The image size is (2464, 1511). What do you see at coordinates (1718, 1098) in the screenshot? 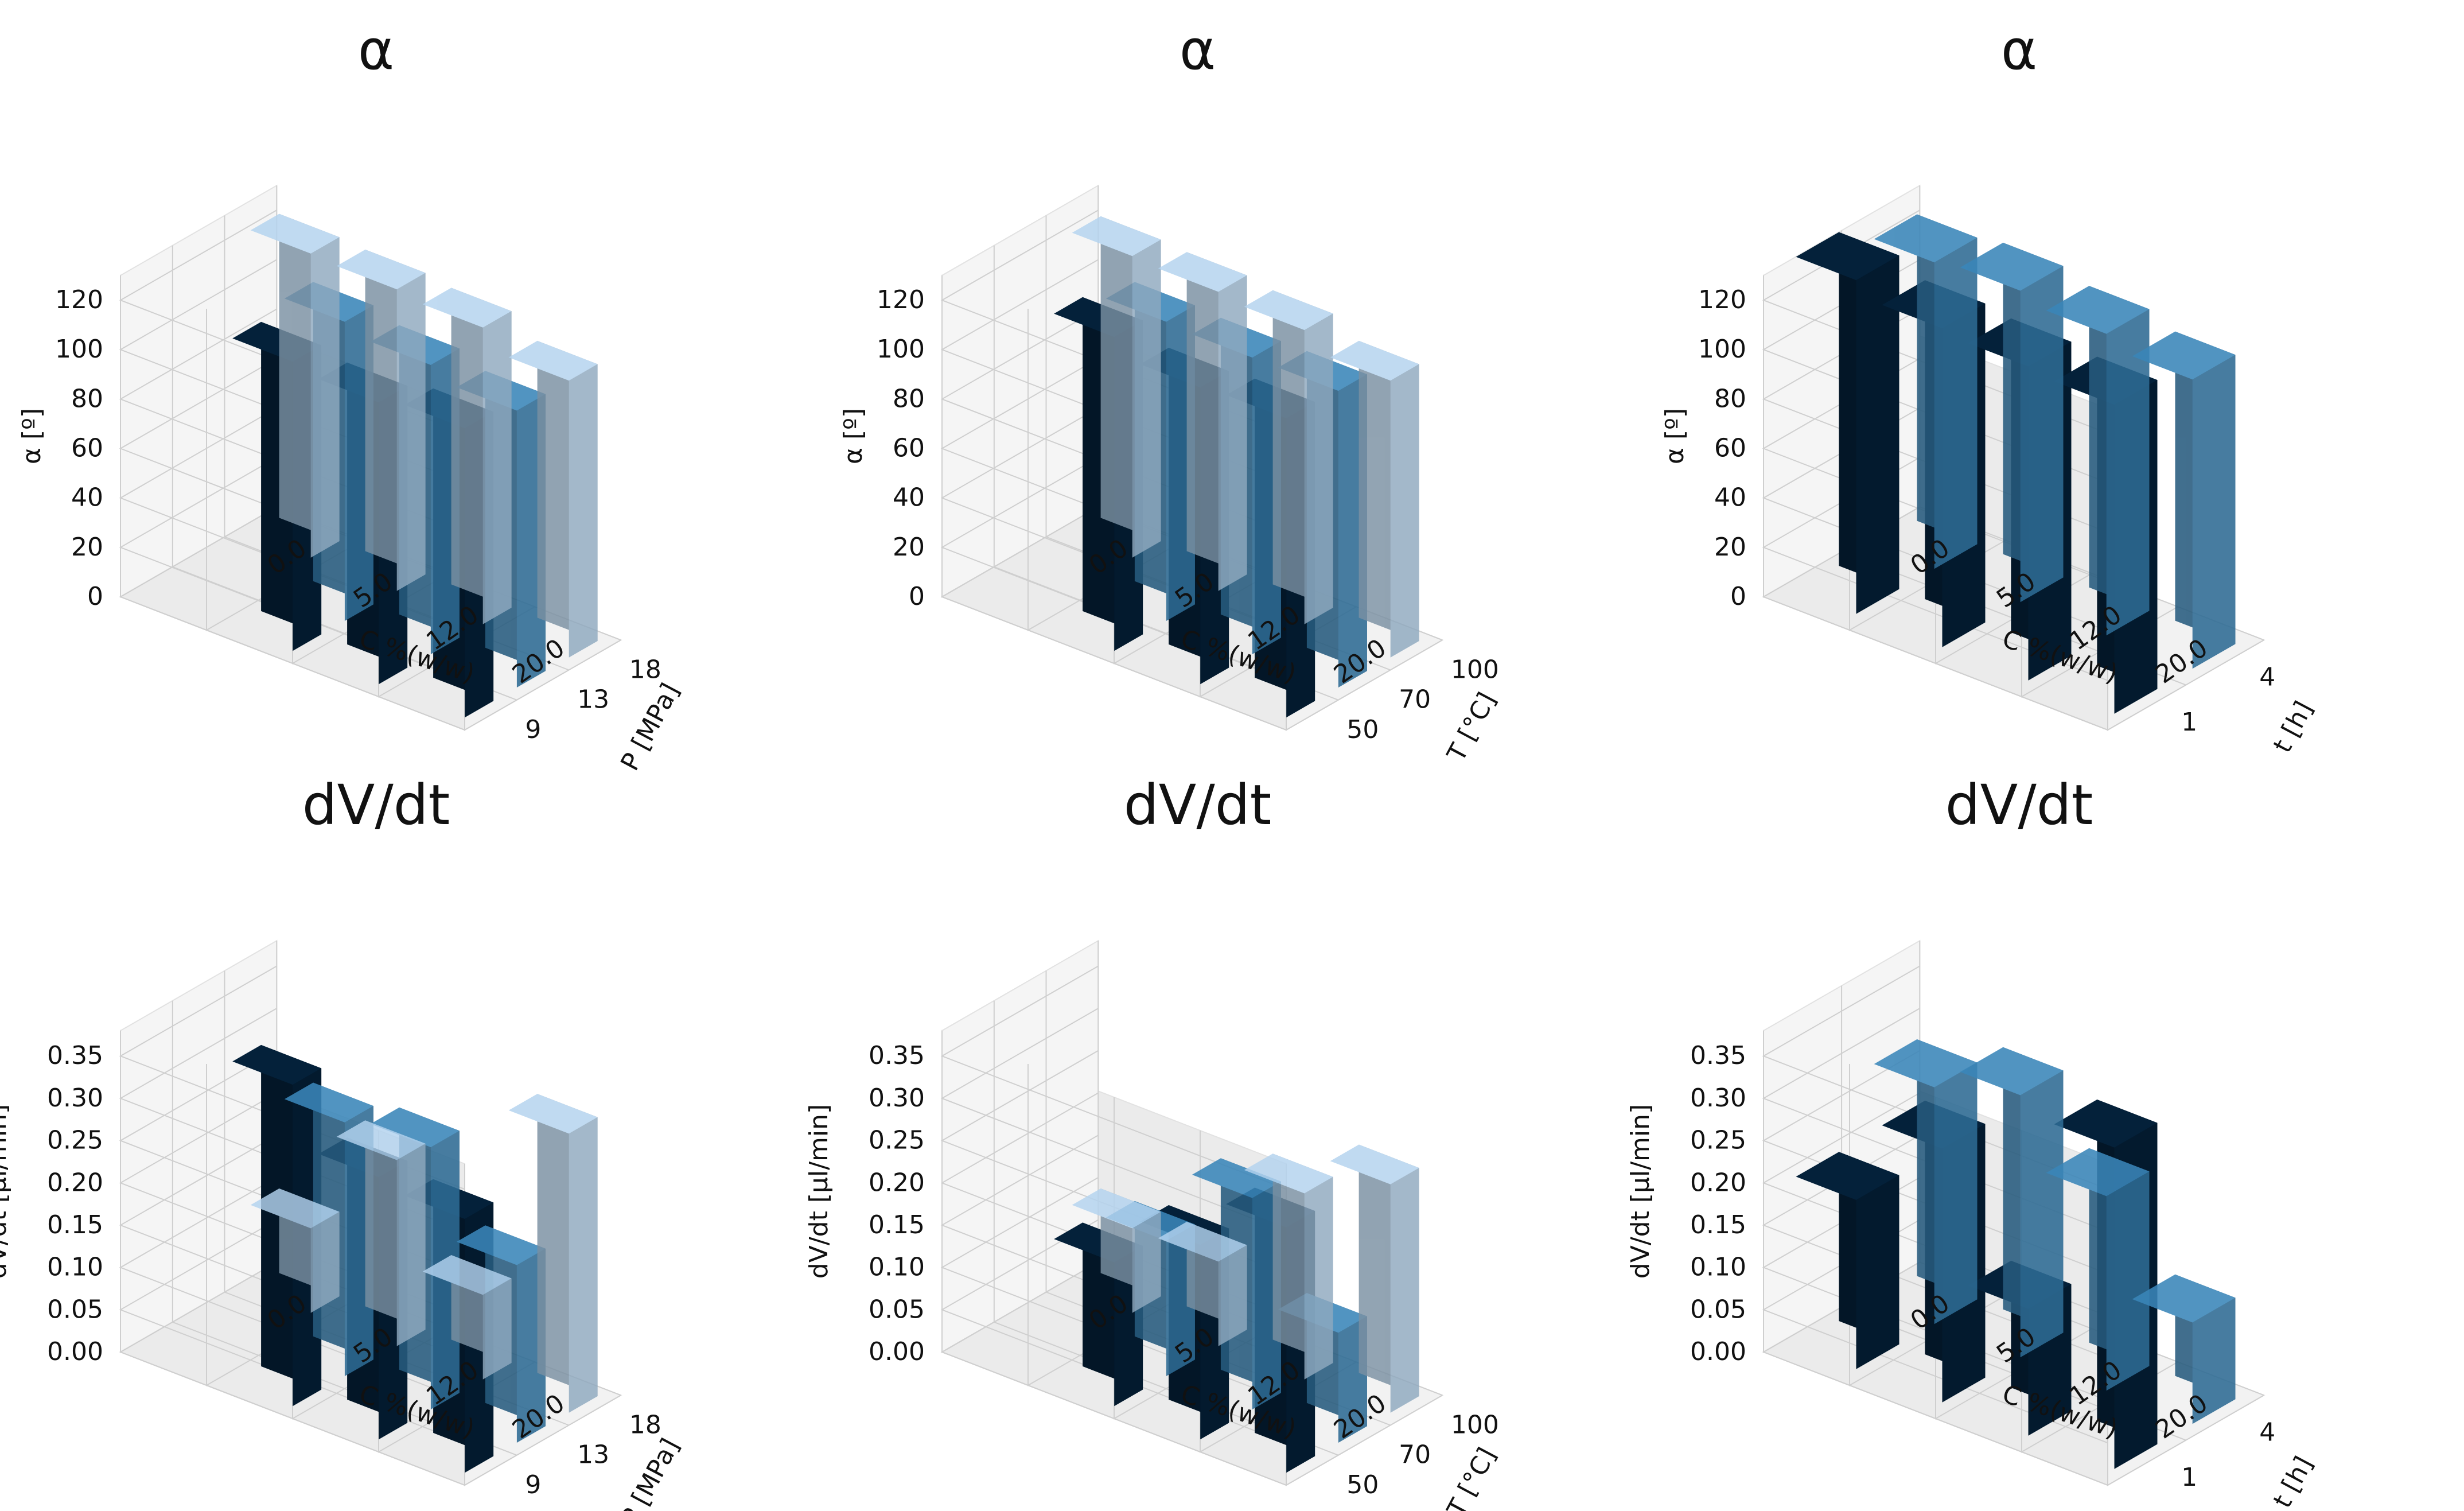
I see `z-tick-label: 0.30` at bounding box center [1718, 1098].